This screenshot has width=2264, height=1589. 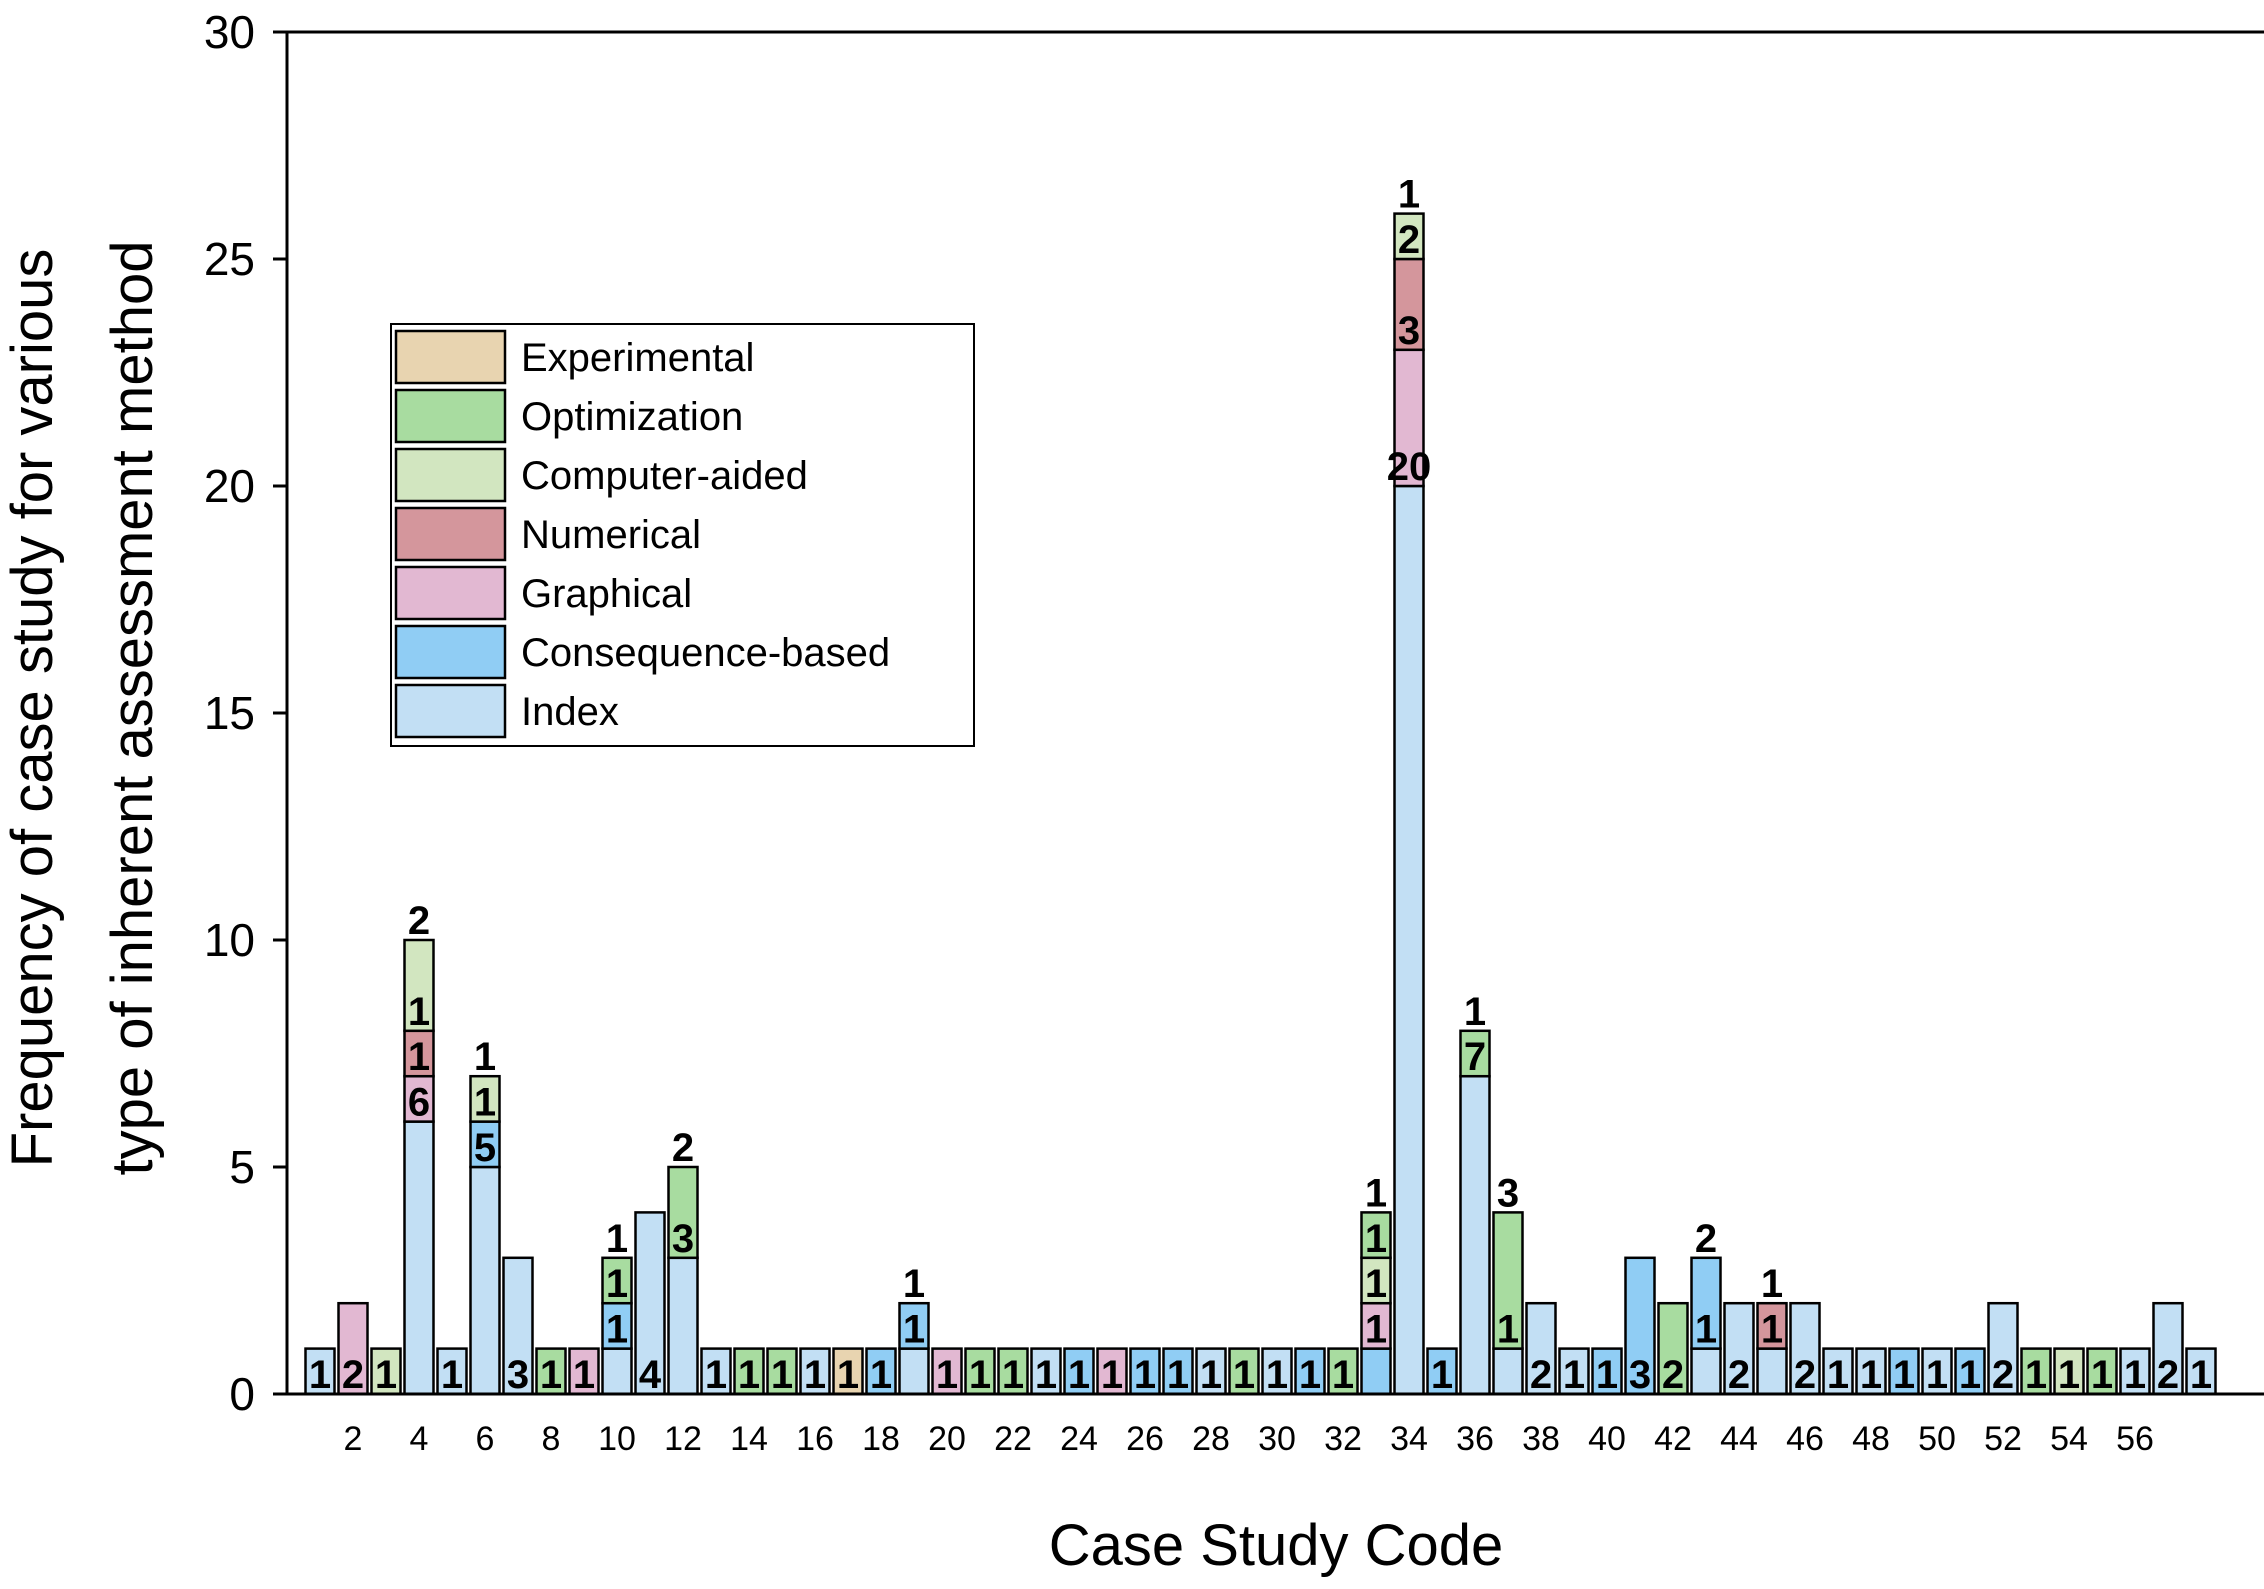 I want to click on x-tick-label: 22, so click(x=1013, y=1439).